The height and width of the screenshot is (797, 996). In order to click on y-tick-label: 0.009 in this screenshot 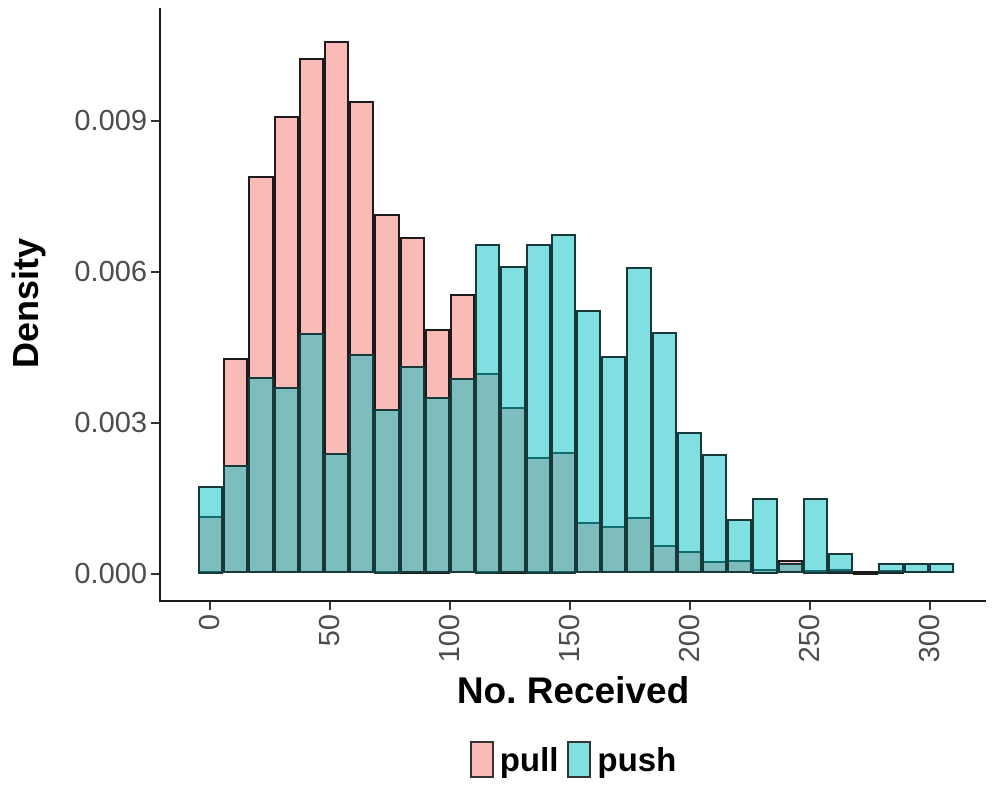, I will do `click(110, 121)`.